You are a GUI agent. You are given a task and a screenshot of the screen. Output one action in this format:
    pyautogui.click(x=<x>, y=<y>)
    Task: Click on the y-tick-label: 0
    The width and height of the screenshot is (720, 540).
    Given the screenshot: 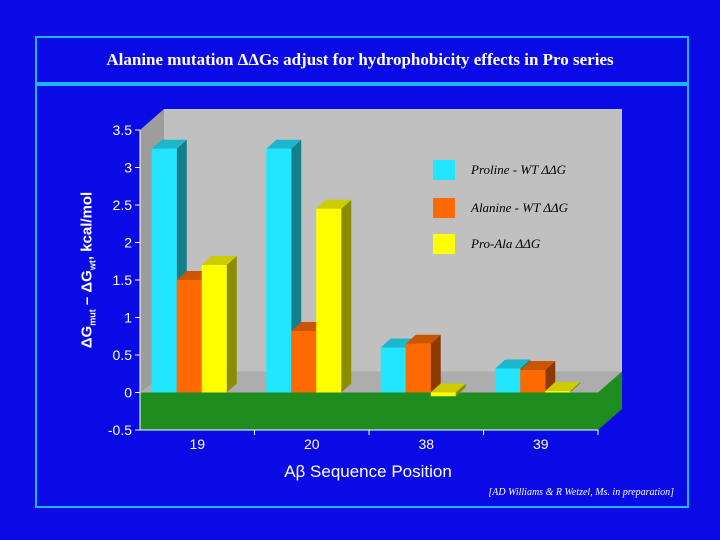 What is the action you would take?
    pyautogui.click(x=128, y=393)
    